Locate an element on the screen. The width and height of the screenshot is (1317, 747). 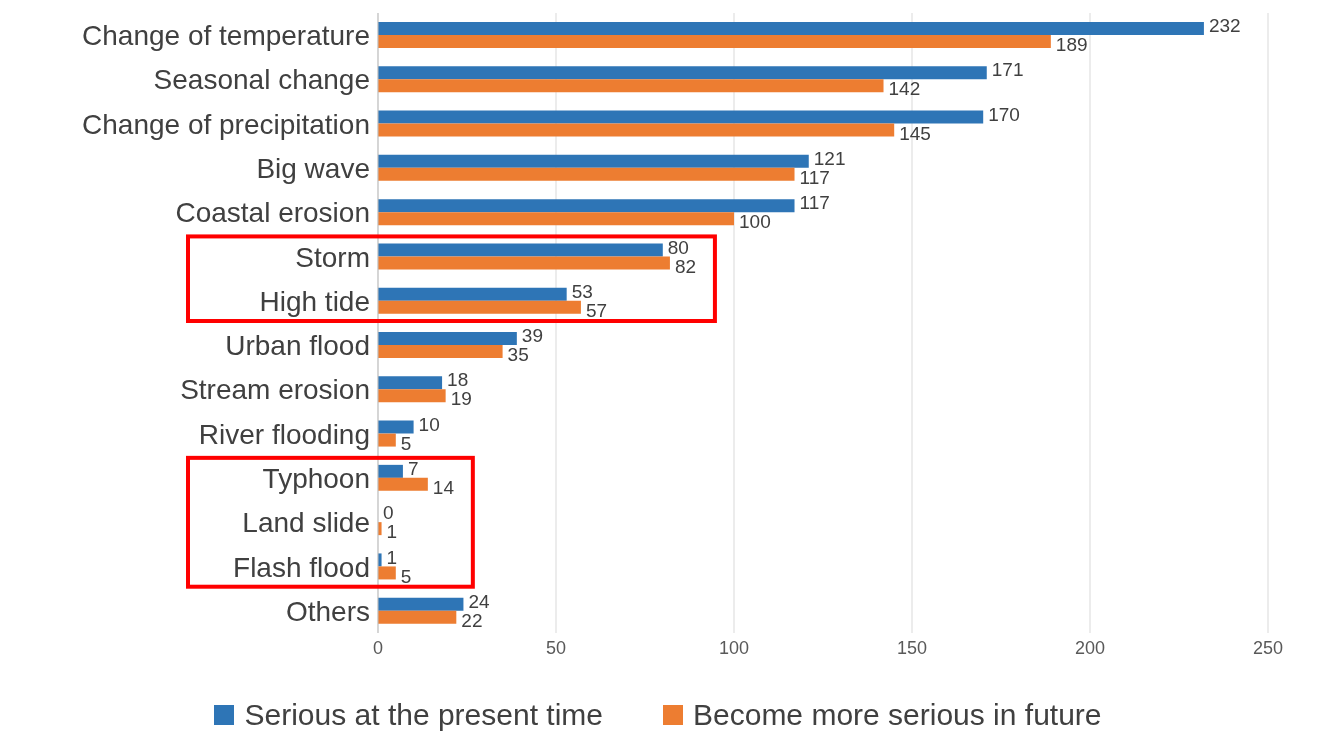
data-label: 57 is located at coordinates (596, 310).